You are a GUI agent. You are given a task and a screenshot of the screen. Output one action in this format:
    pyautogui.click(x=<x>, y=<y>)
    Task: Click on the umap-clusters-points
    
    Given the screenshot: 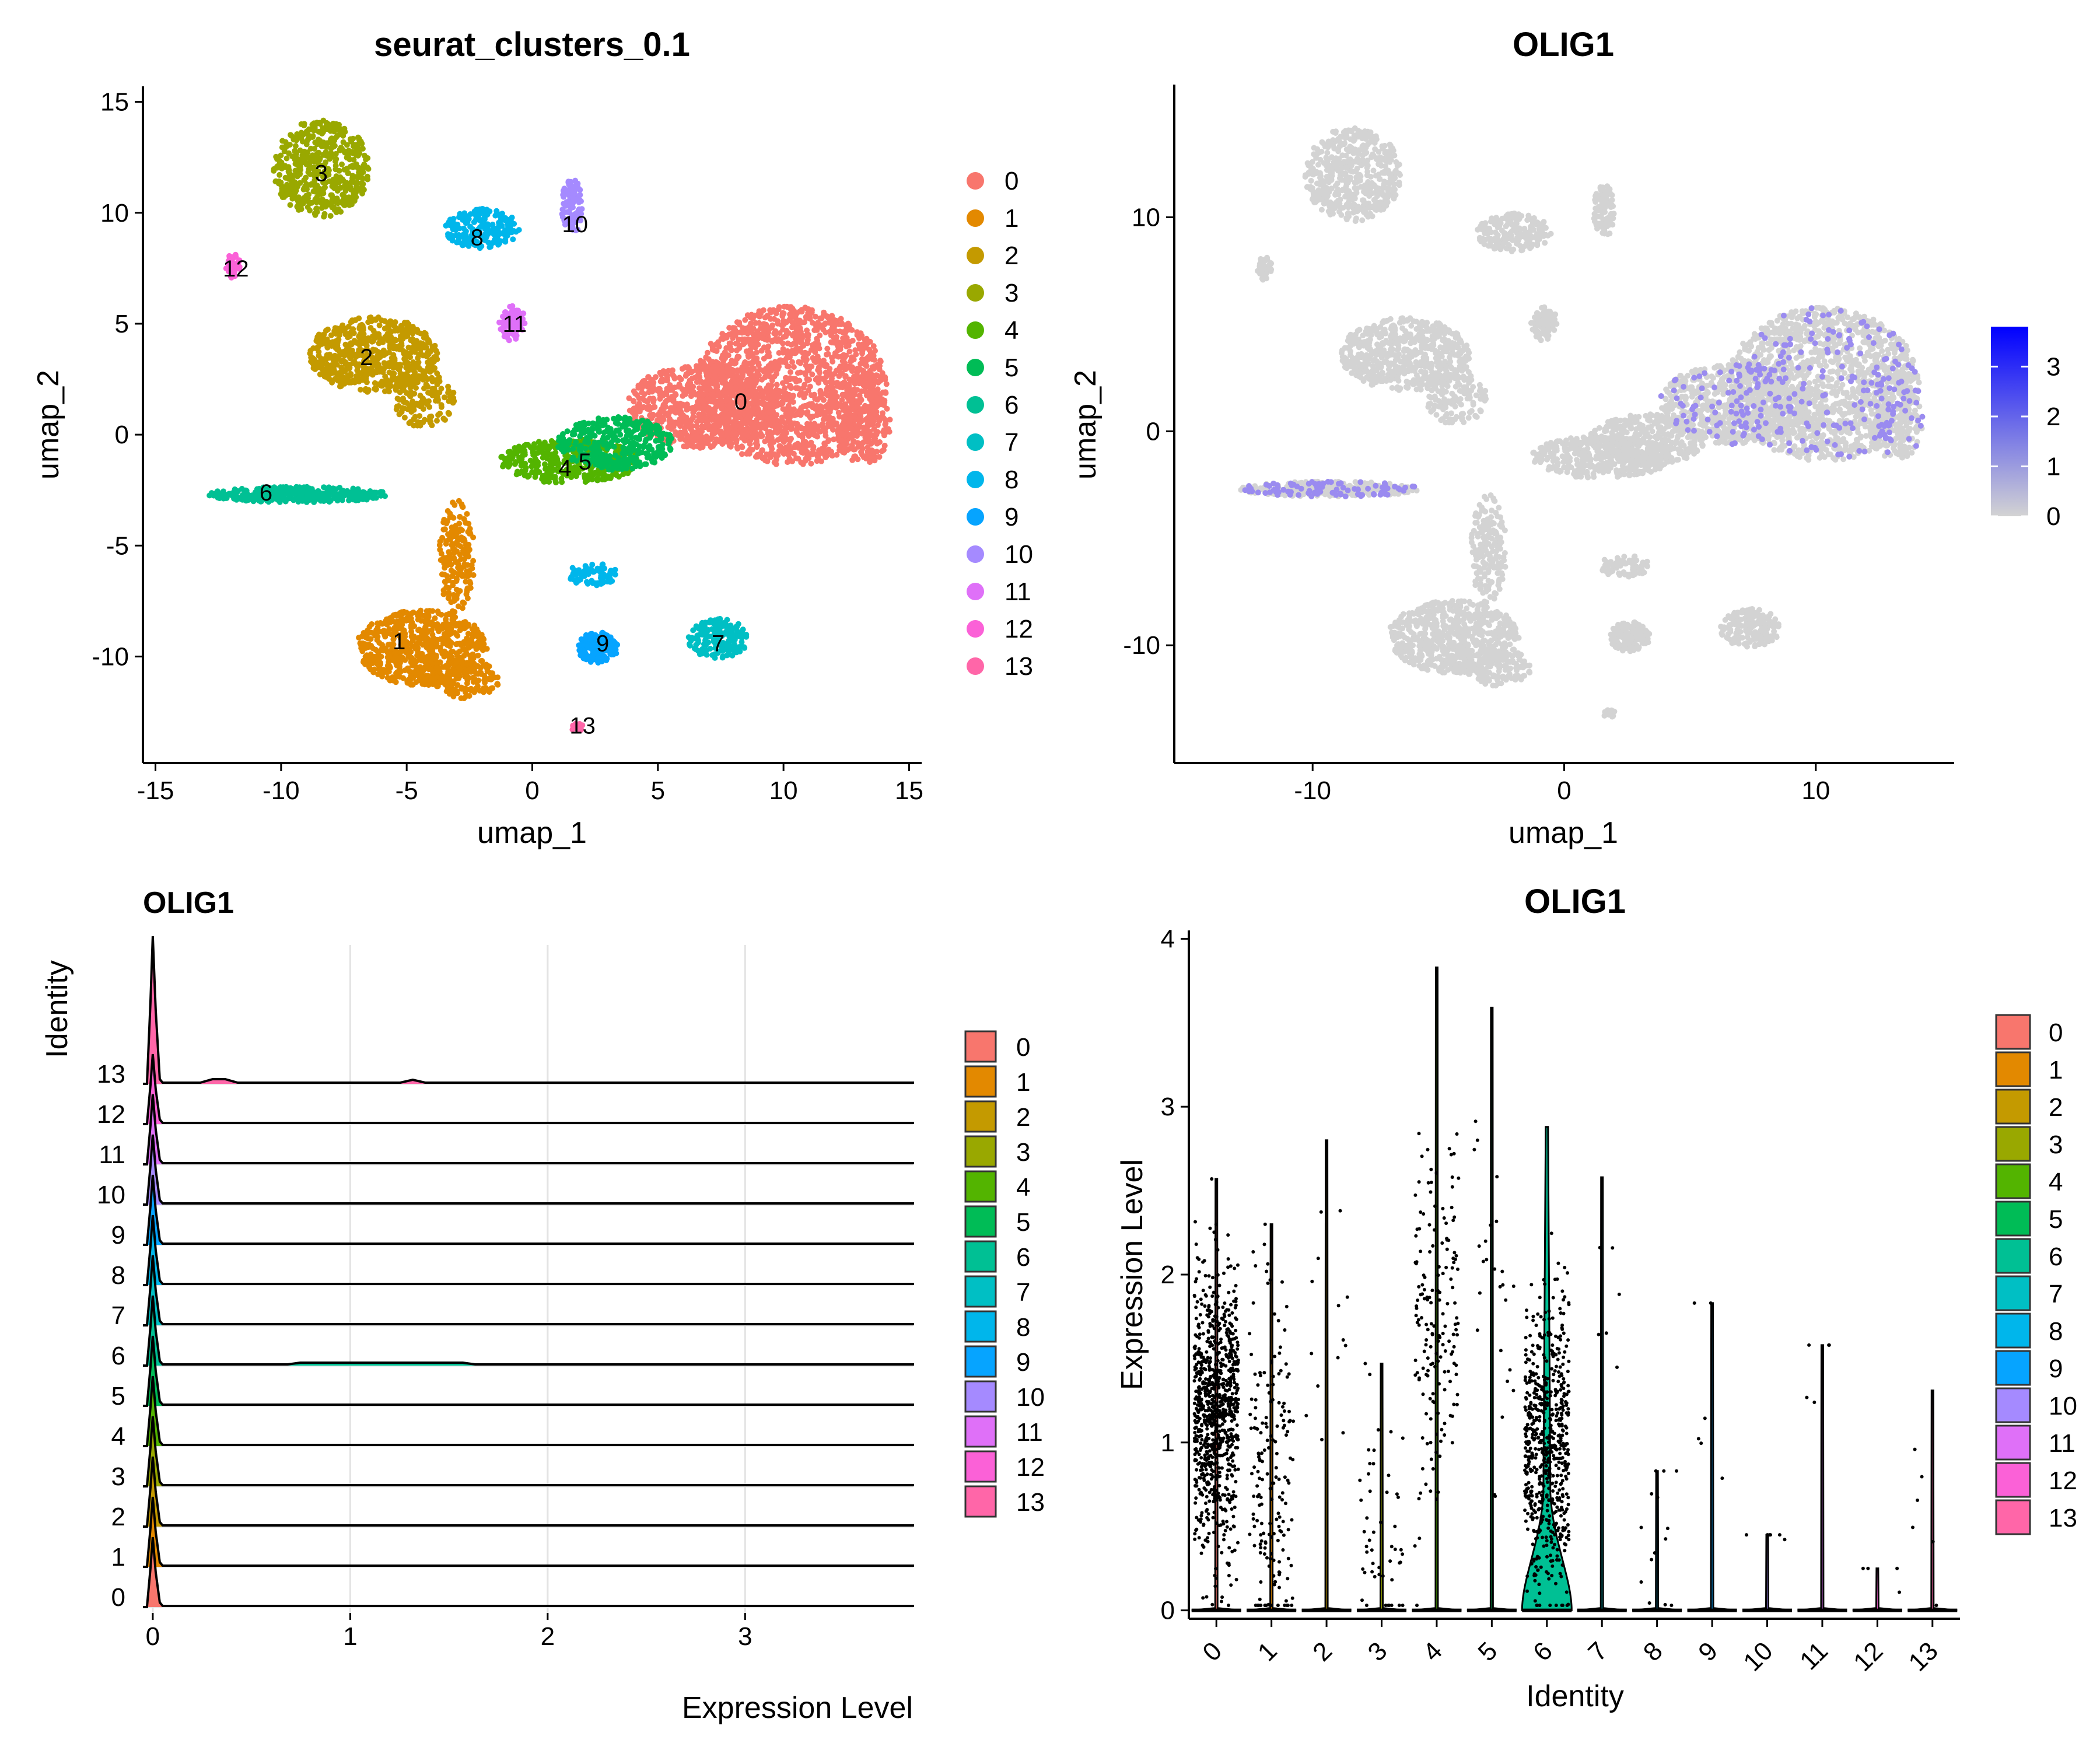 What is the action you would take?
    pyautogui.click(x=549, y=426)
    